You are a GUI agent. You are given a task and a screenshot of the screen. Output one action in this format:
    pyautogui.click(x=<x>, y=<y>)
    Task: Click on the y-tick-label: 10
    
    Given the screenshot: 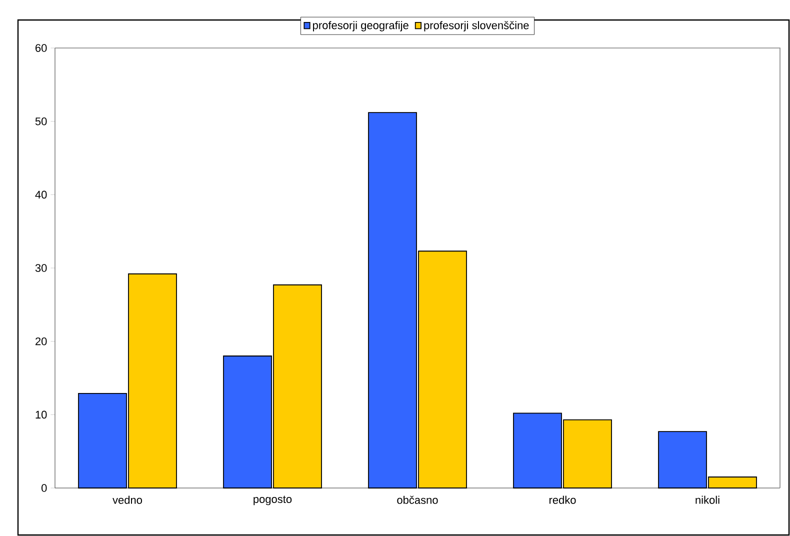 What is the action you would take?
    pyautogui.click(x=41, y=414)
    